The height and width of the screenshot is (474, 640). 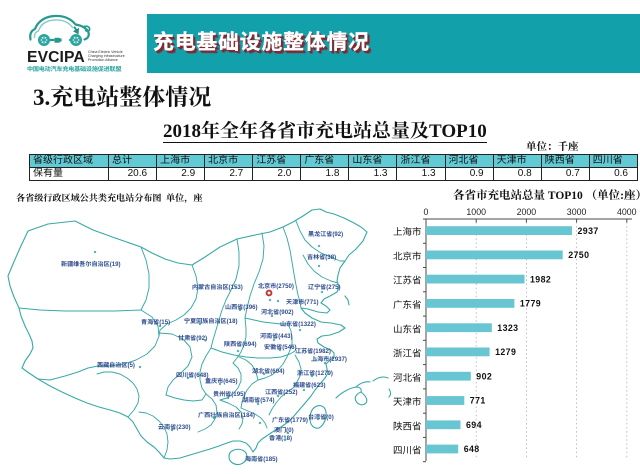 I want to click on svg-text: 重庆市(645), so click(x=221, y=381).